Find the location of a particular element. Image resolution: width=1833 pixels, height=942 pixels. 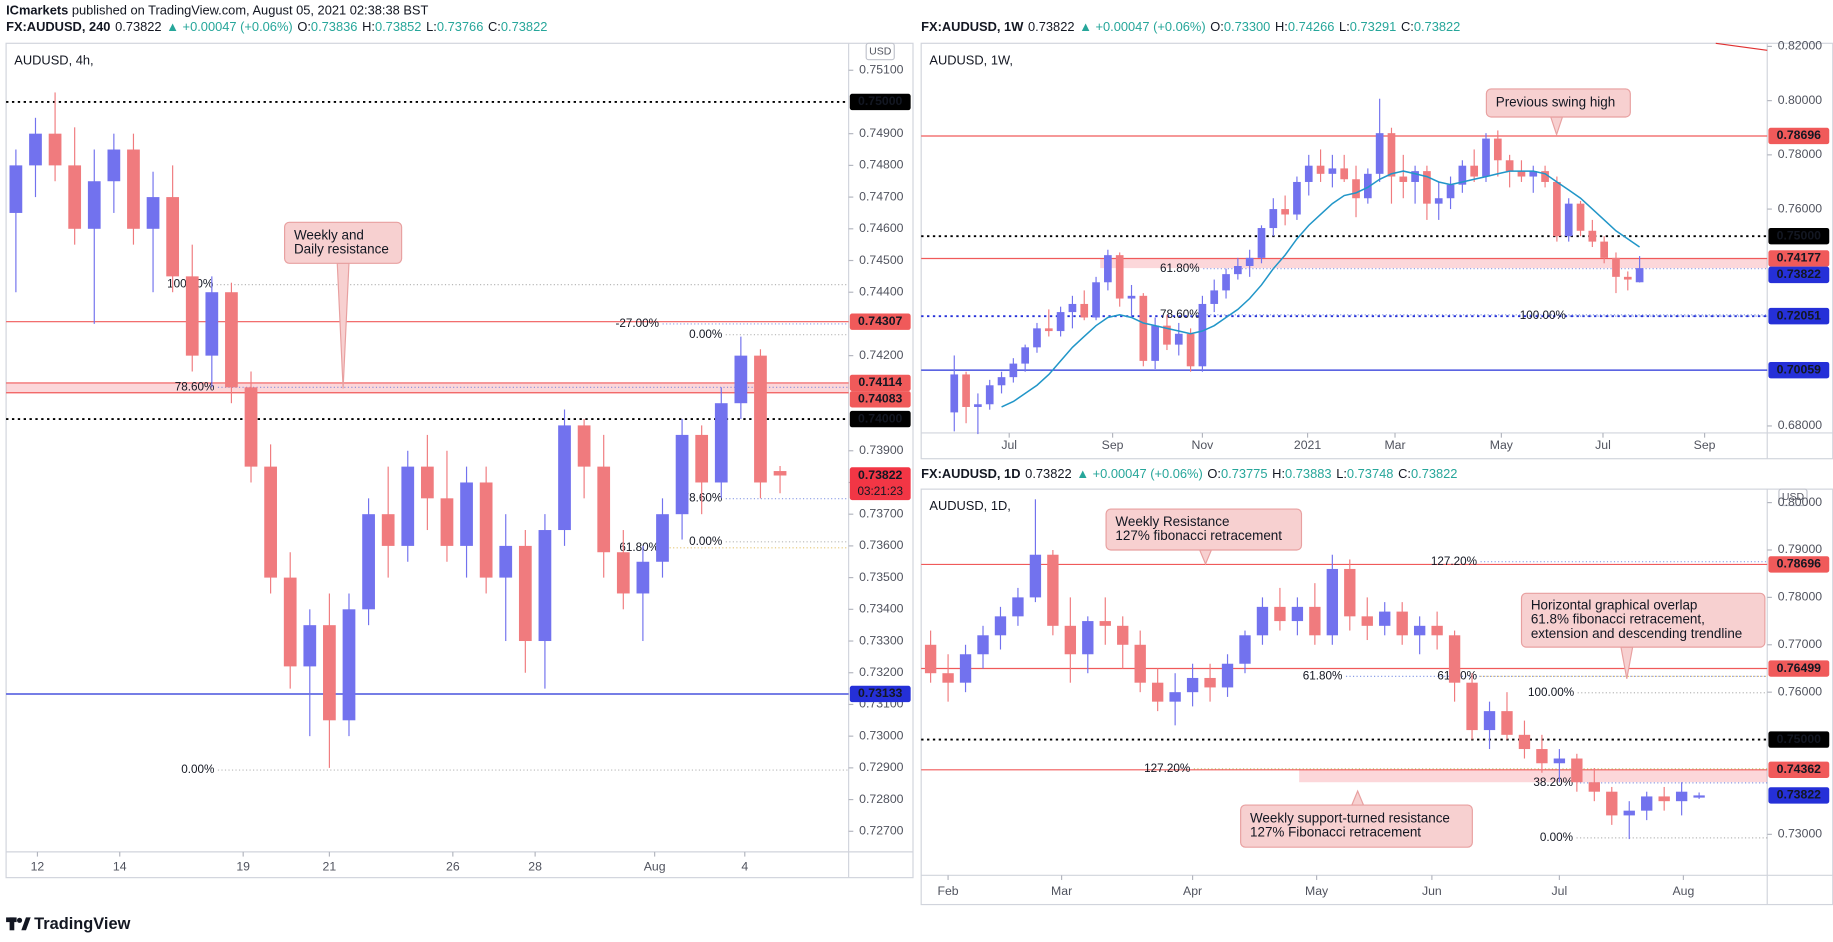

y-tick-label: 0.74200 is located at coordinates (881, 355).